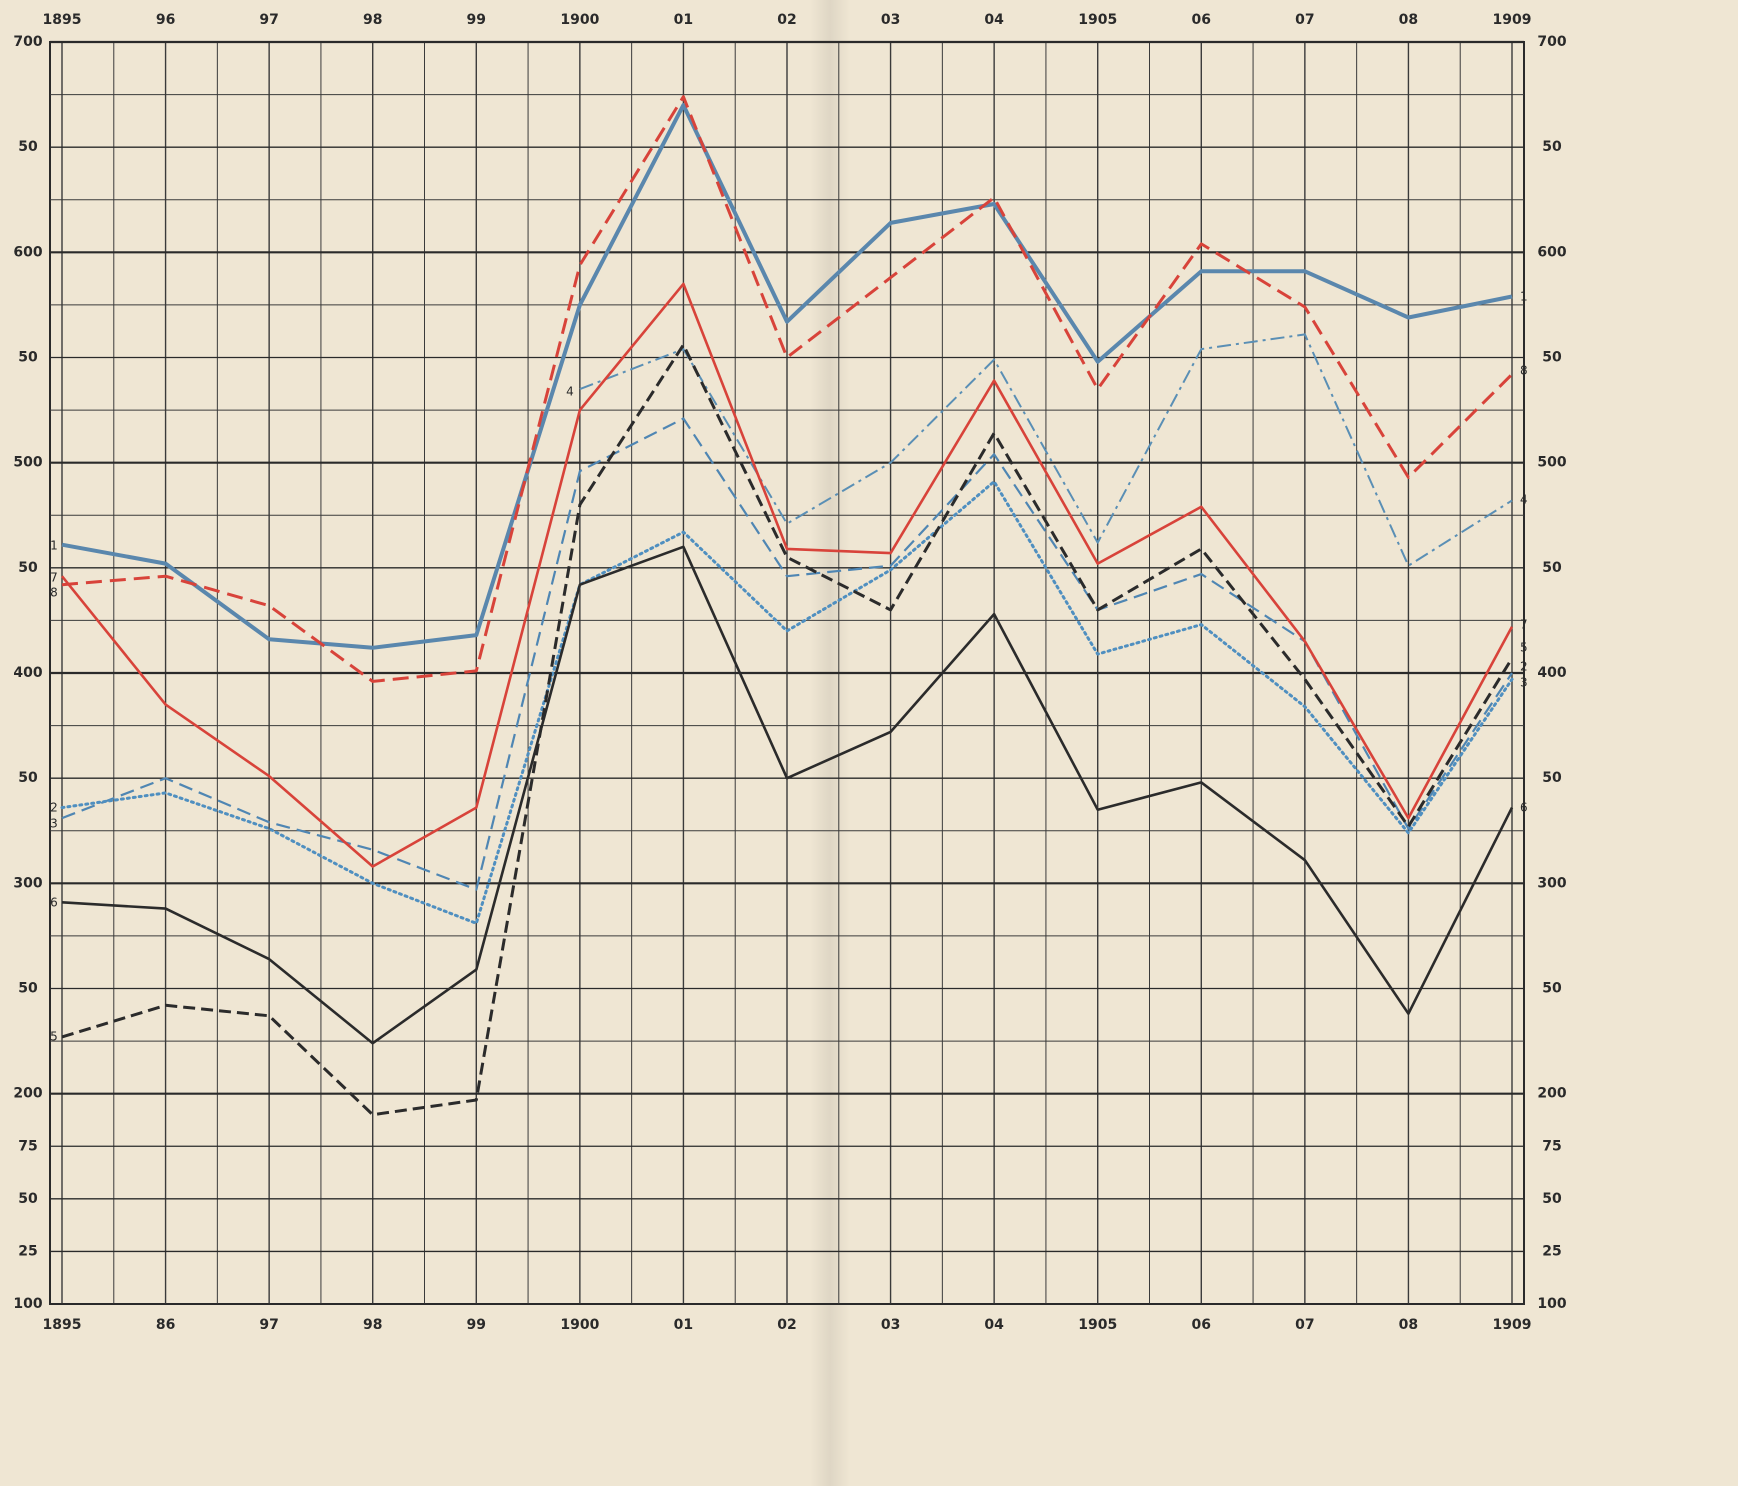  What do you see at coordinates (27, 252) in the screenshot?
I see `y-tick-label: 600` at bounding box center [27, 252].